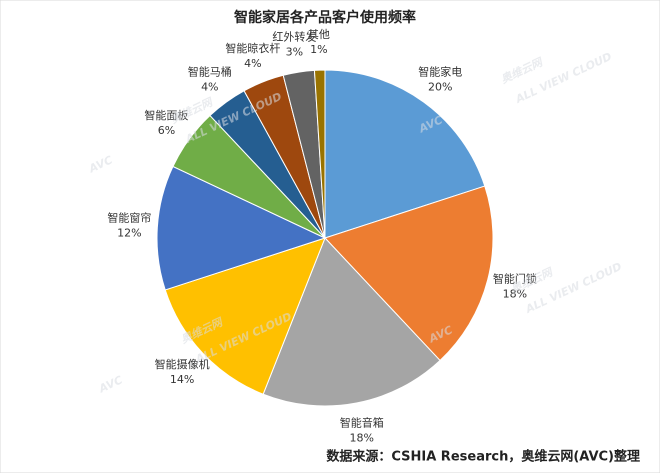 This screenshot has width=660, height=473. I want to click on value-label: 3%, so click(294, 51).